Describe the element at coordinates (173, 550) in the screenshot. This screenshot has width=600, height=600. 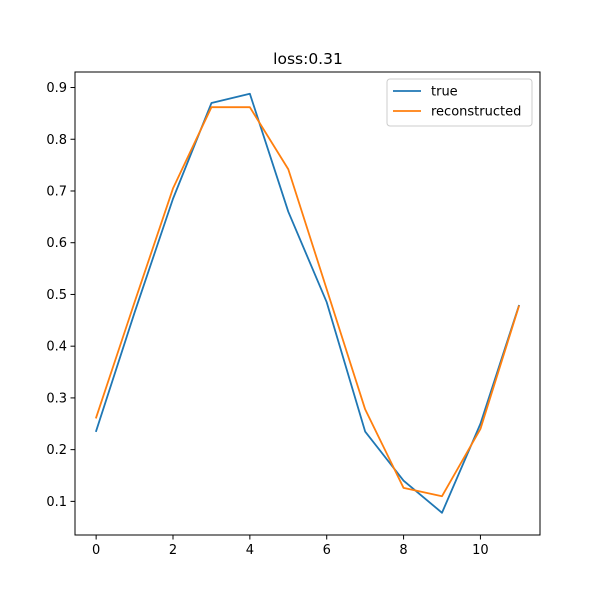
I see `x-tick-label: 2` at that location.